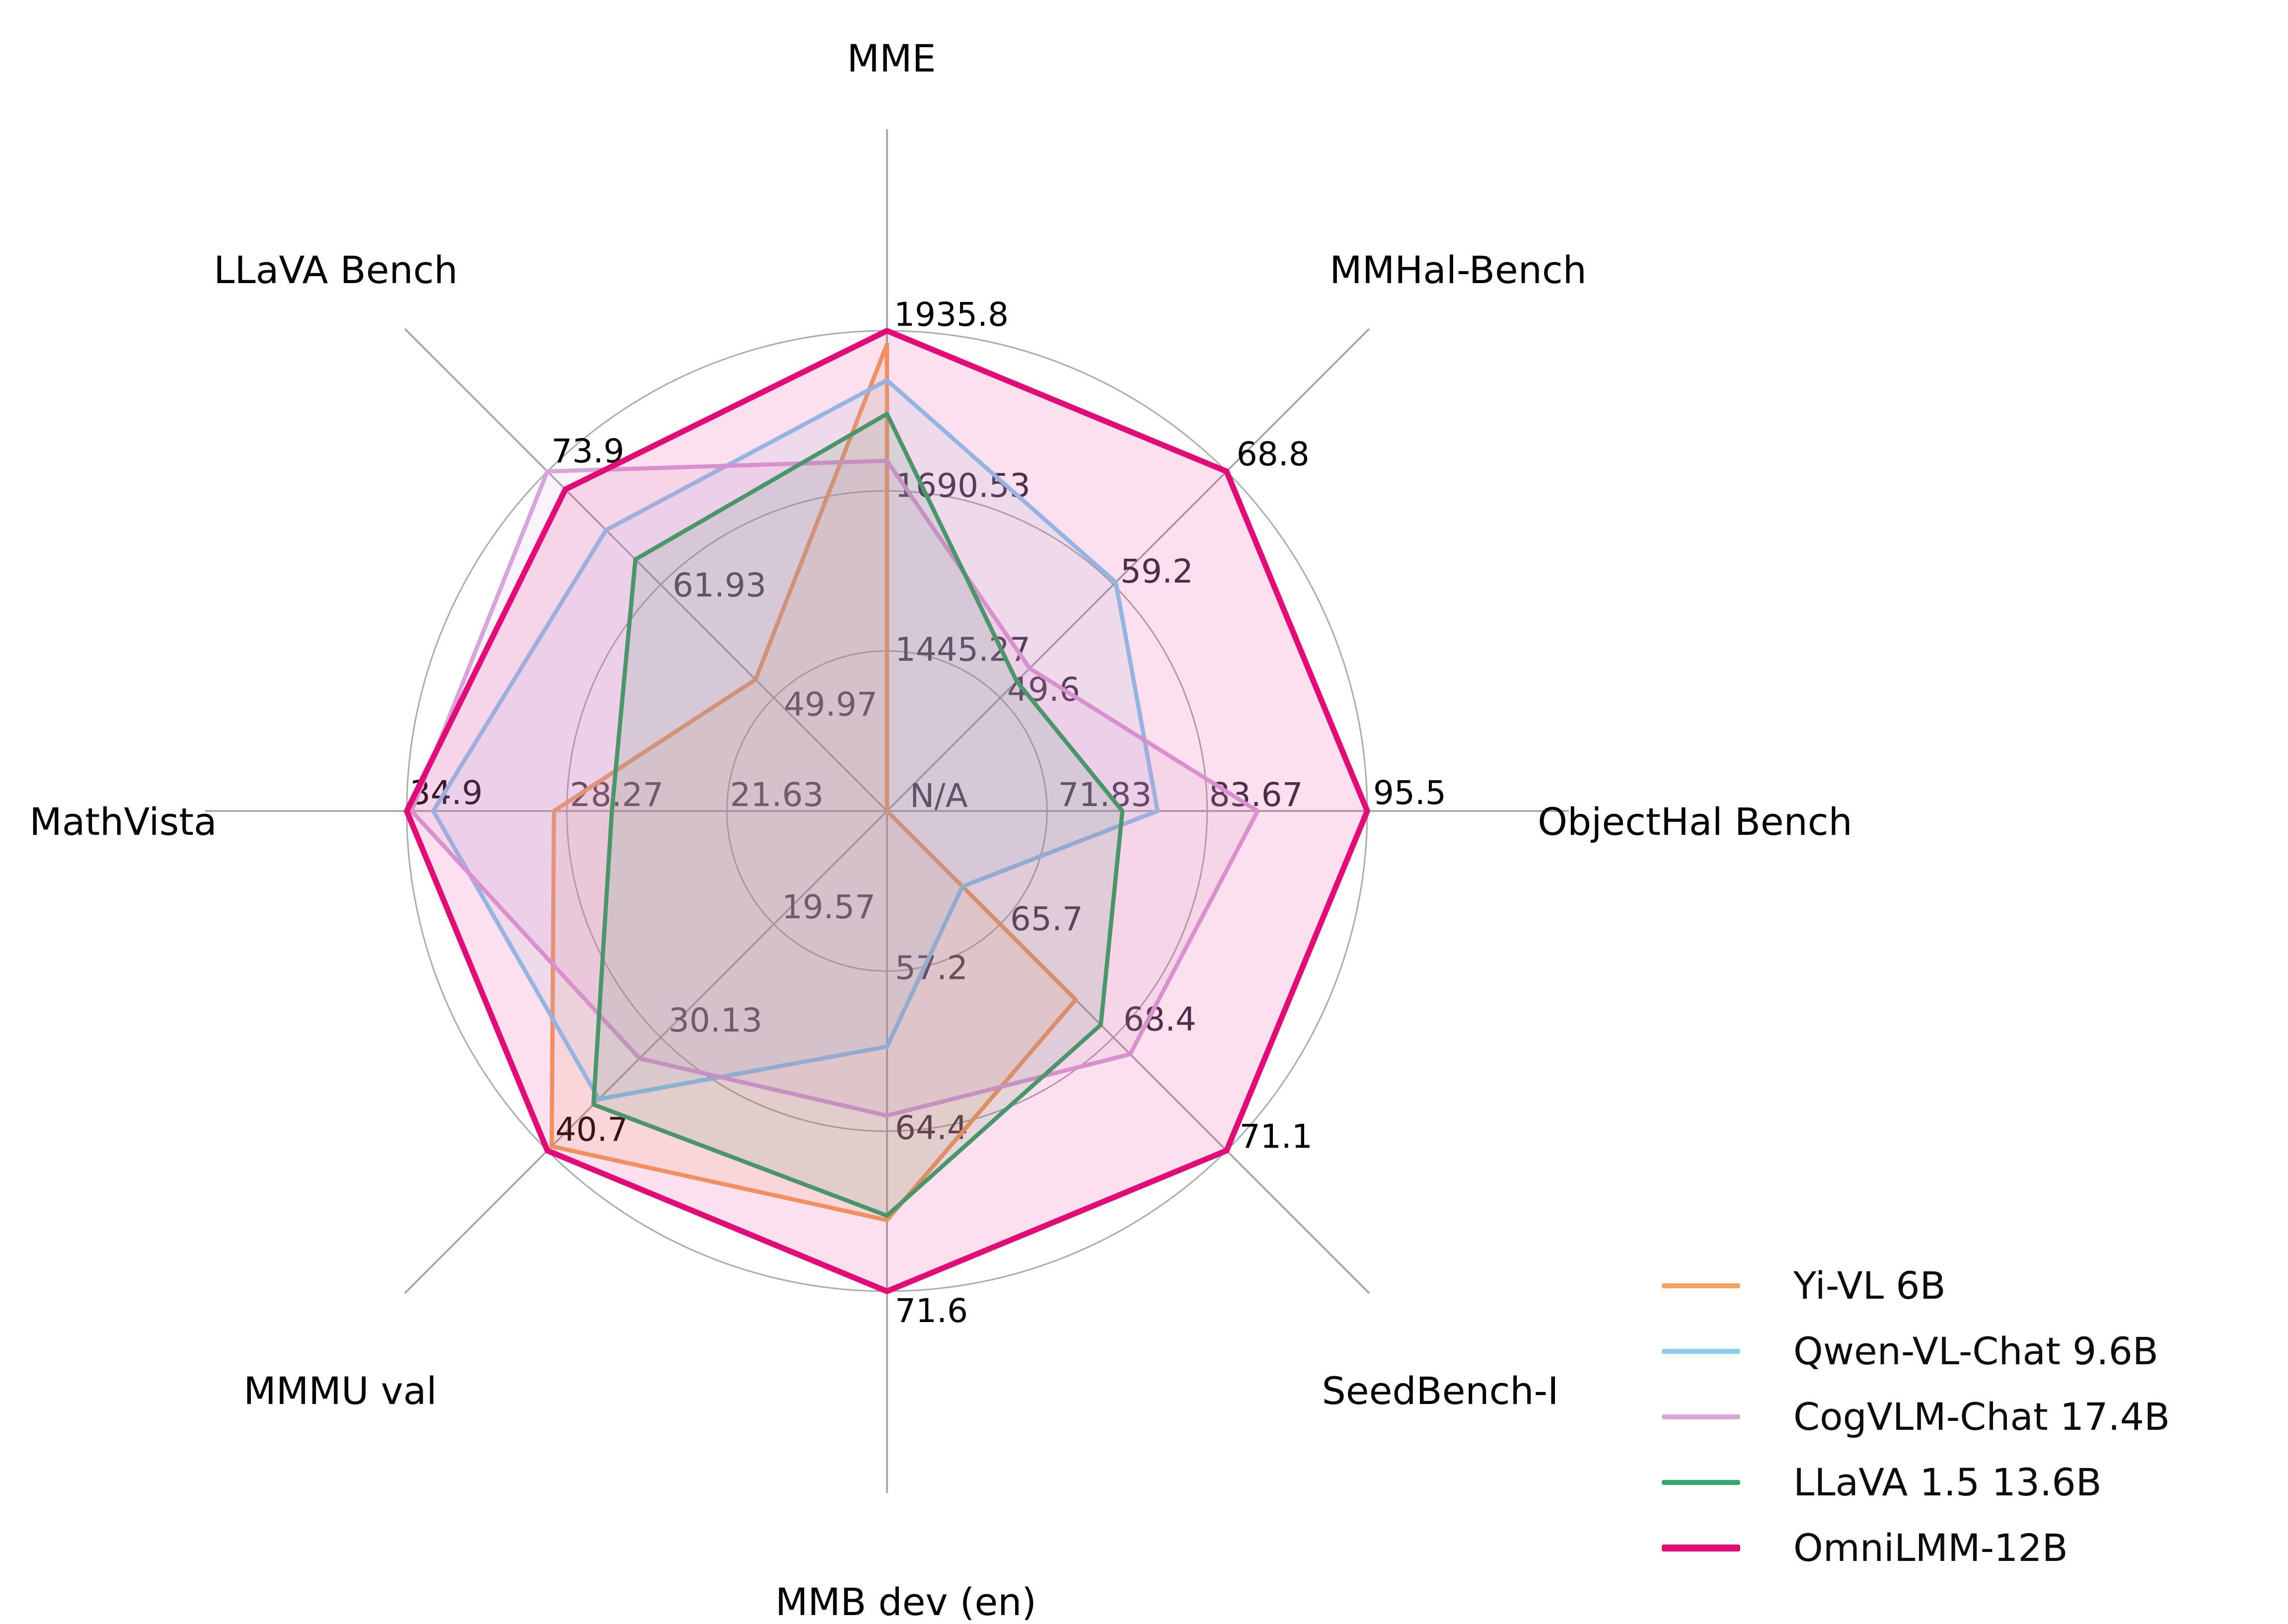  I want to click on axis-title-seedbench-i: SeedBench-I, so click(1441, 1391).